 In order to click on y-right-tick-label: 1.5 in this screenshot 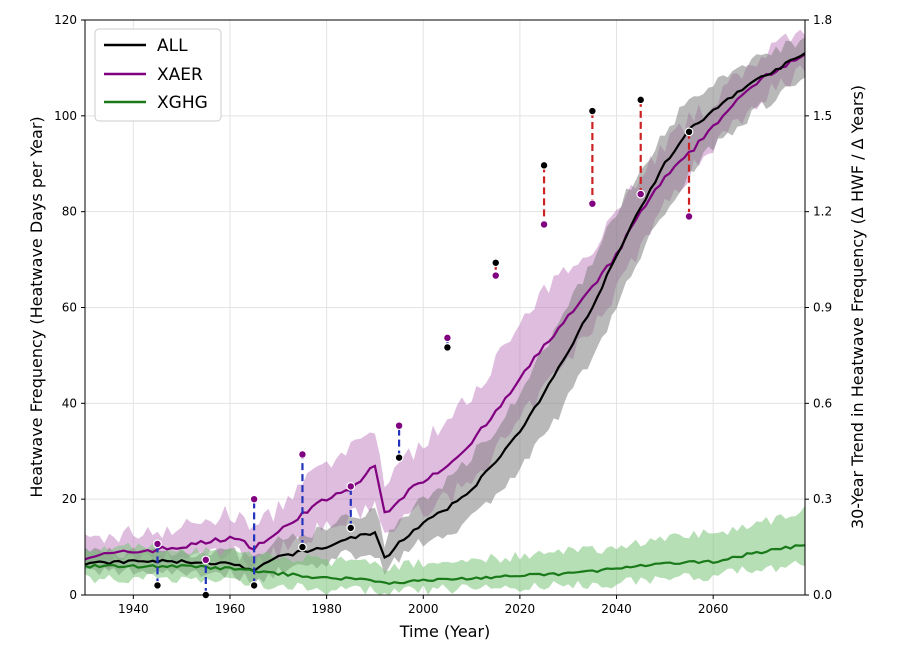, I will do `click(822, 116)`.